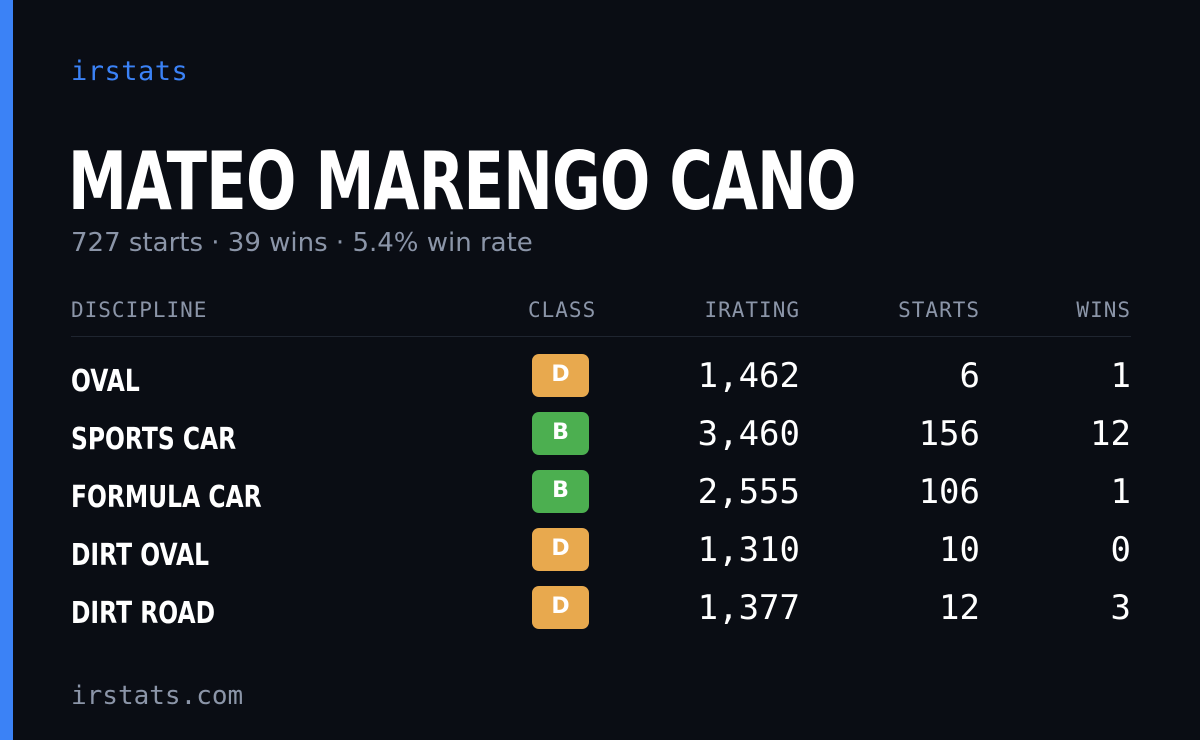  What do you see at coordinates (562, 310) in the screenshot?
I see `header-class: CLASS` at bounding box center [562, 310].